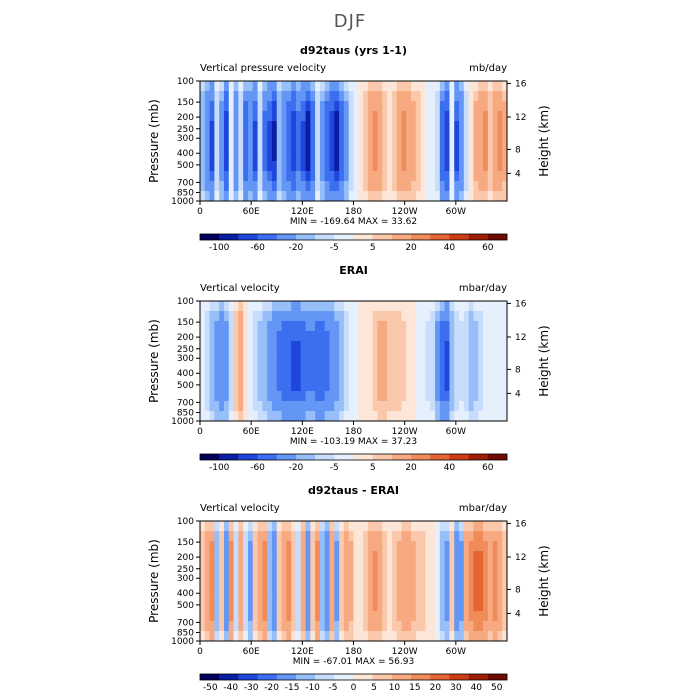 The image size is (700, 700). I want to click on colorbar-label: 20, so click(411, 468).